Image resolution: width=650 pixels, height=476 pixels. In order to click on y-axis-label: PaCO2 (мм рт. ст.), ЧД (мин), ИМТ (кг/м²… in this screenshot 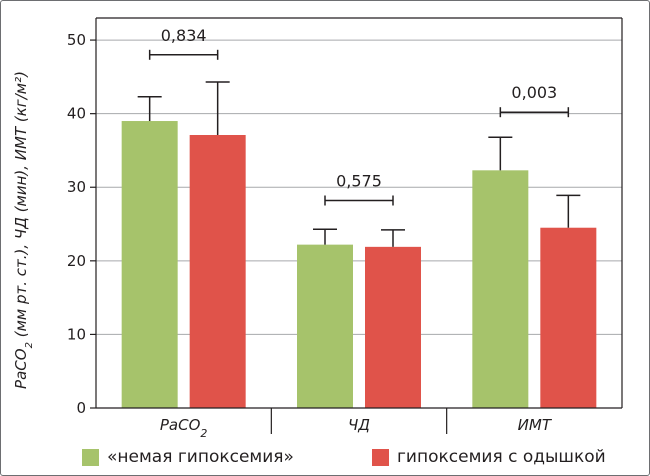, I will do `click(23, 230)`.